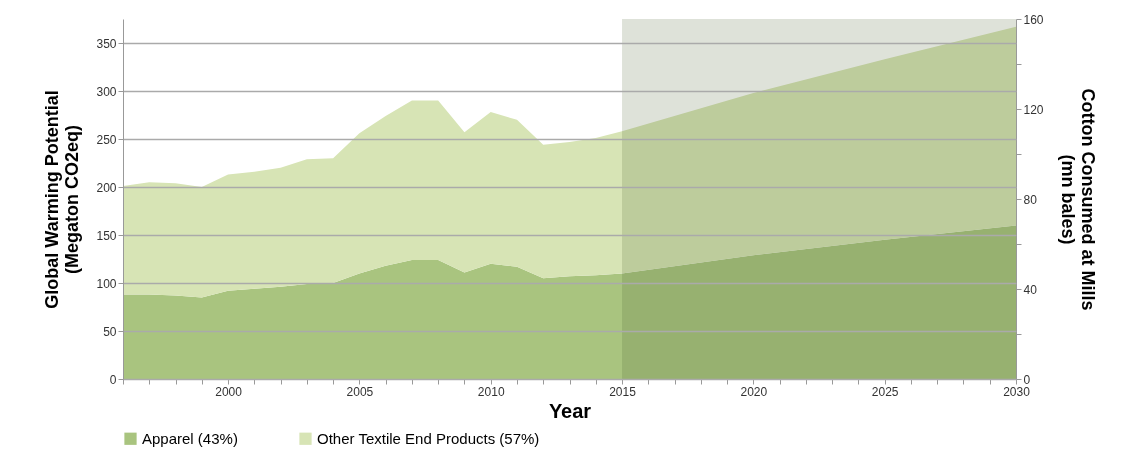  What do you see at coordinates (1077, 199) in the screenshot?
I see `y2-axis-title: Cotton Consumed at Mills (mn bales)` at bounding box center [1077, 199].